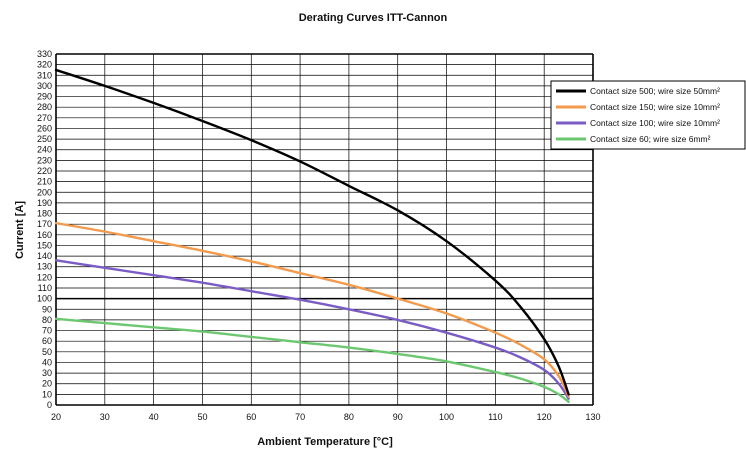 This screenshot has width=746, height=455. What do you see at coordinates (655, 123) in the screenshot?
I see `legend-label: Contact size 100; wire size 10mm²` at bounding box center [655, 123].